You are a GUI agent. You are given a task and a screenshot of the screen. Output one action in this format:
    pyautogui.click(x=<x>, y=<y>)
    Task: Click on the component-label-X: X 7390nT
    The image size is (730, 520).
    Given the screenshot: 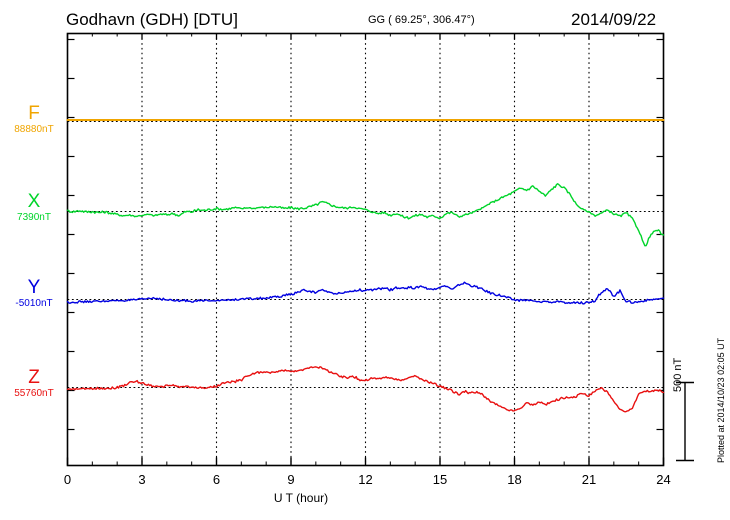 What is the action you would take?
    pyautogui.click(x=34, y=208)
    